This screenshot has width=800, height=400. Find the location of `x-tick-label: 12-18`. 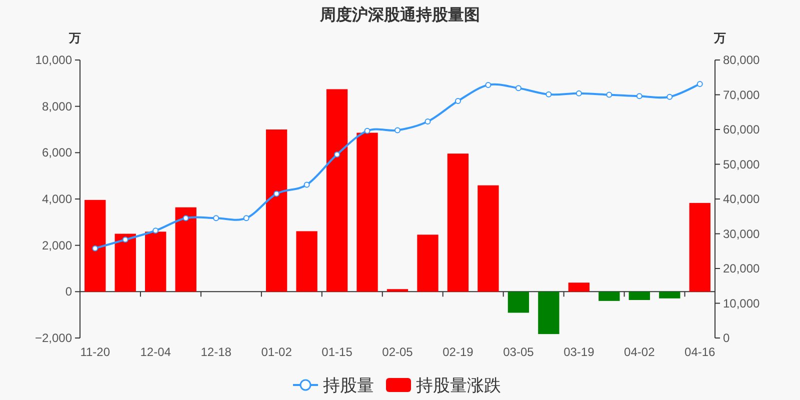

x-tick-label: 12-18 is located at coordinates (216, 352).